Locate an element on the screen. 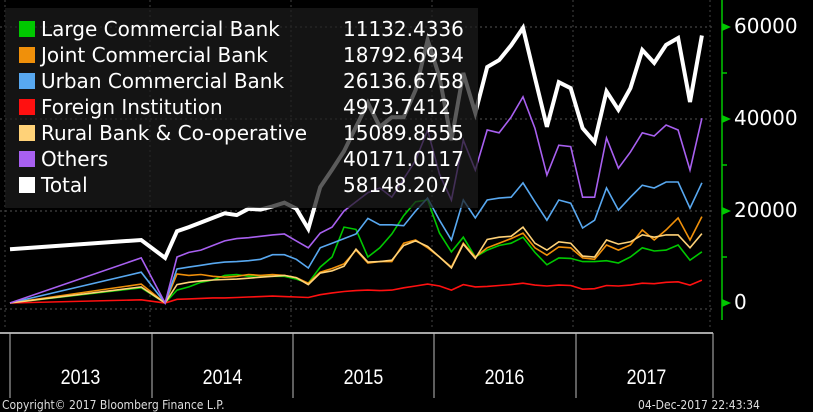  legend-item: Large Commercial Bank 11132.4336 is located at coordinates (241, 29).